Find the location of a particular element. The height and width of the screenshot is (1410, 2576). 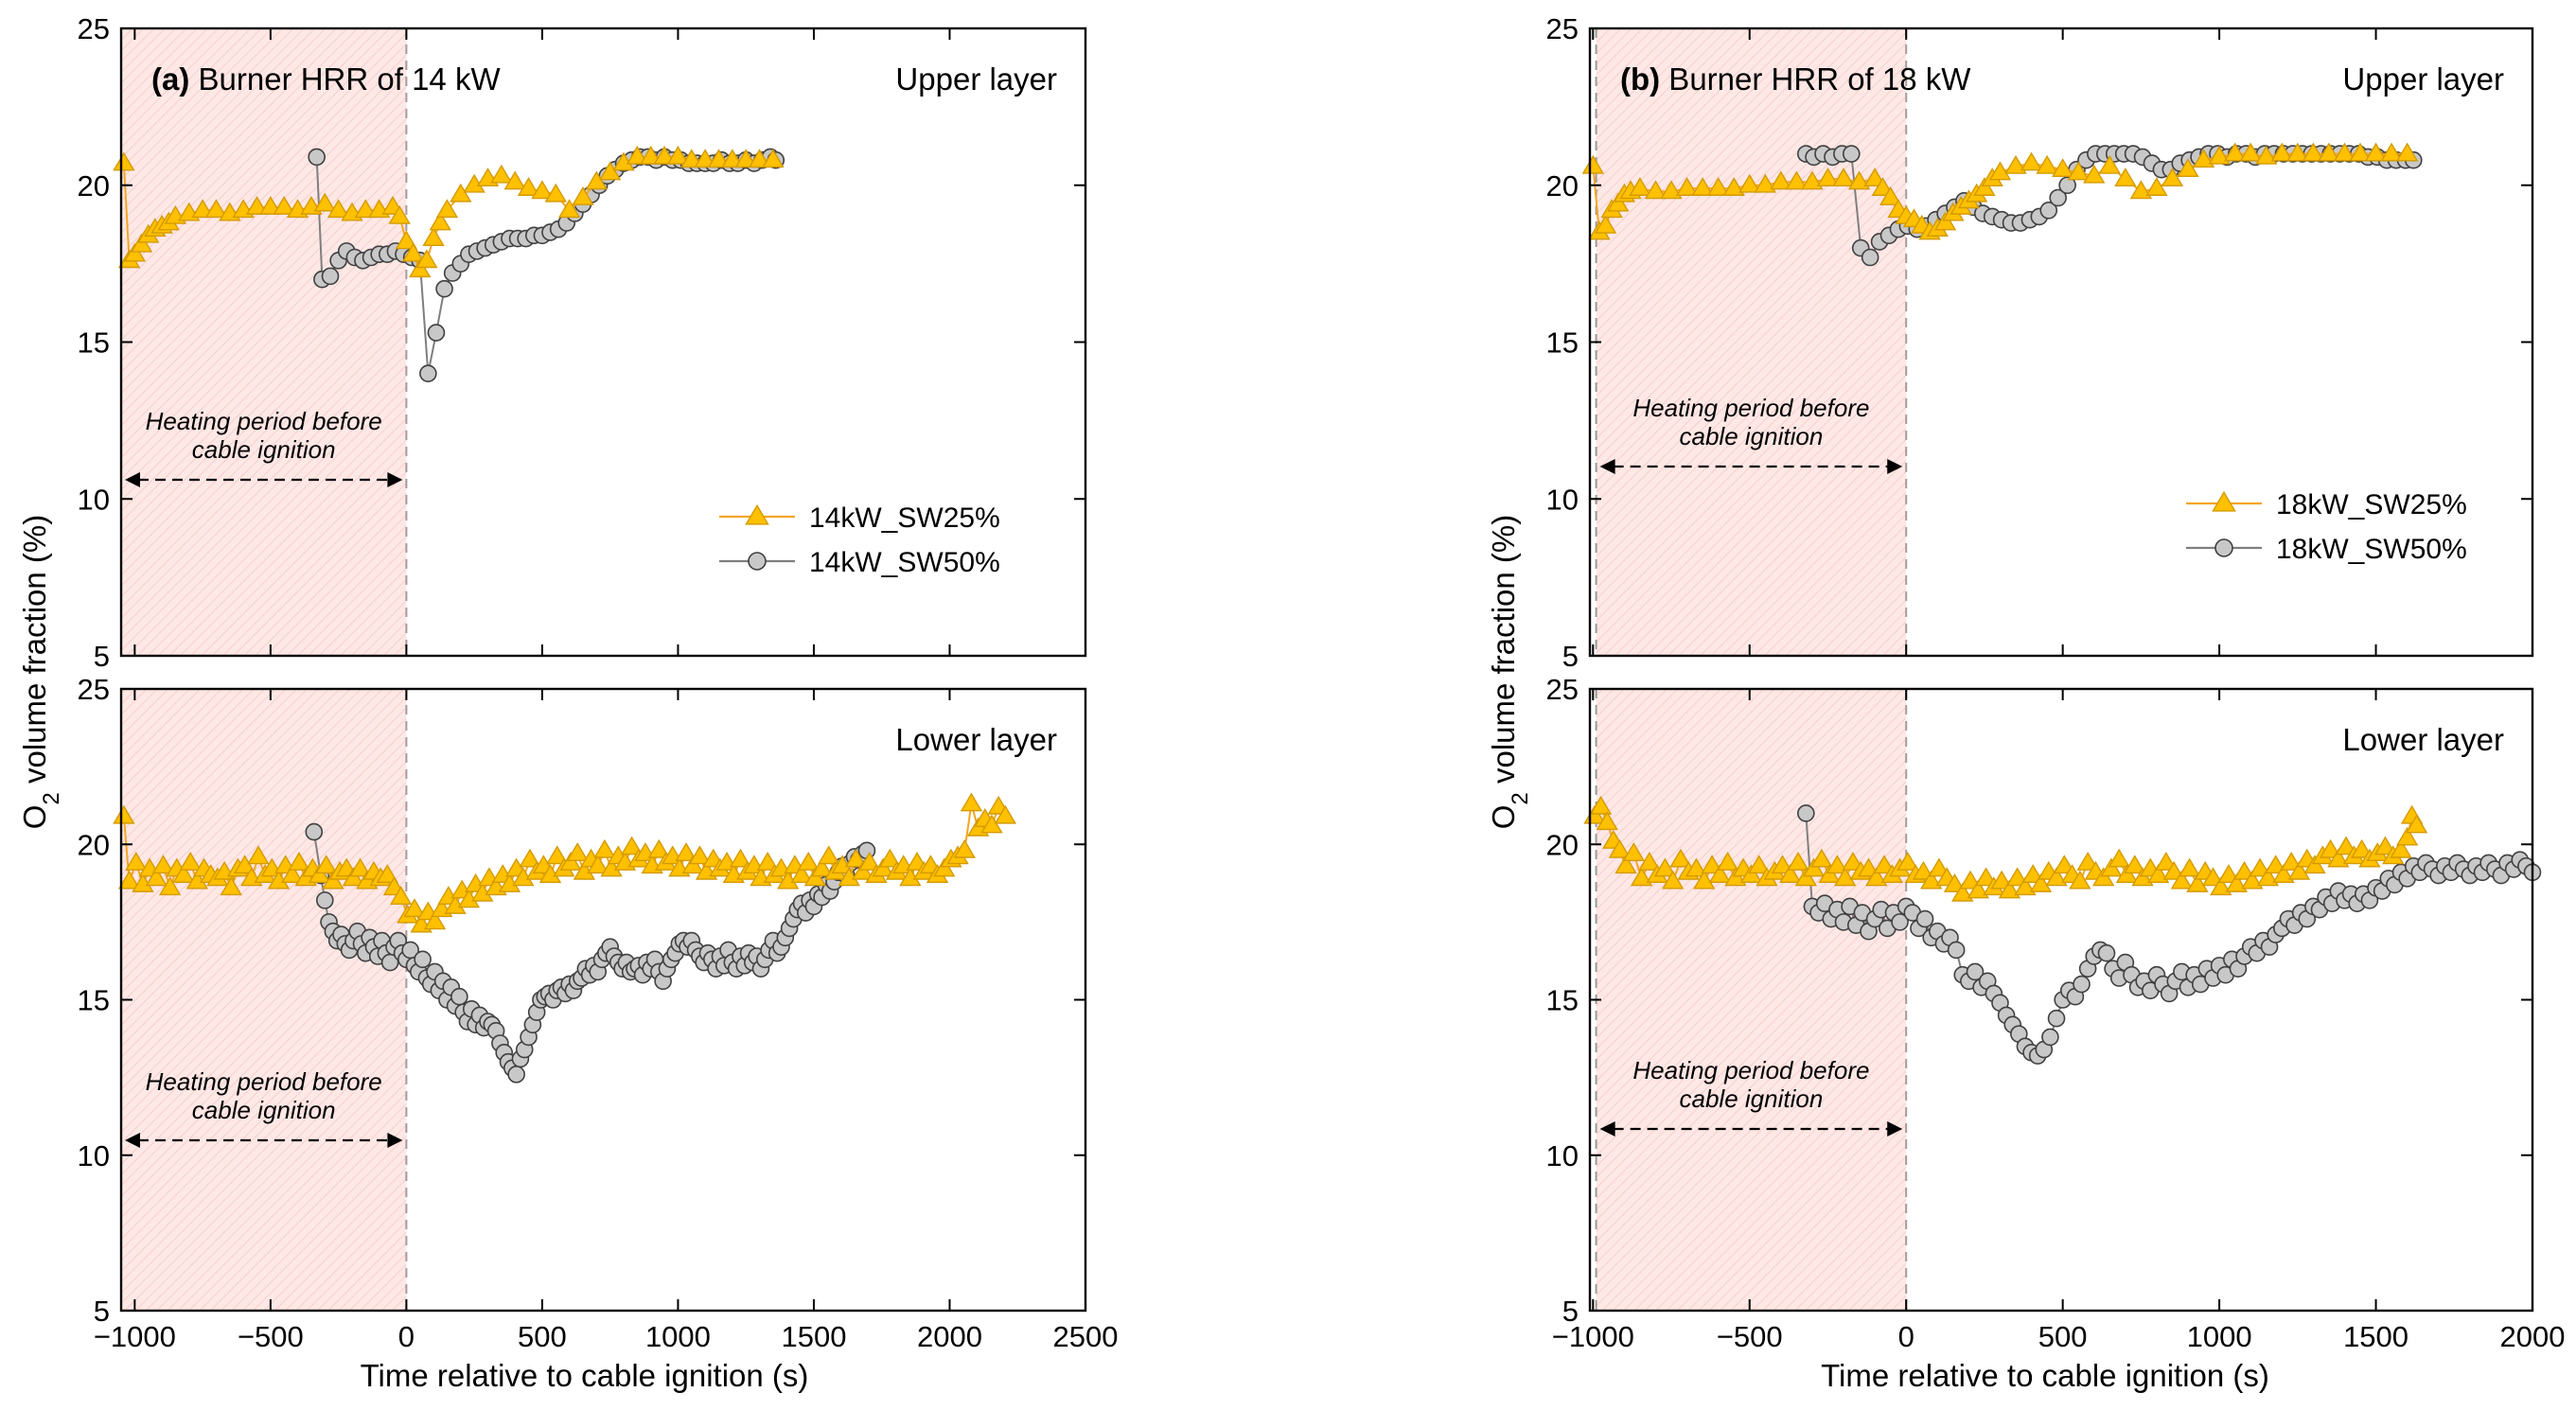

legend-sw50-label: 18kW_SW50% is located at coordinates (2371, 549).